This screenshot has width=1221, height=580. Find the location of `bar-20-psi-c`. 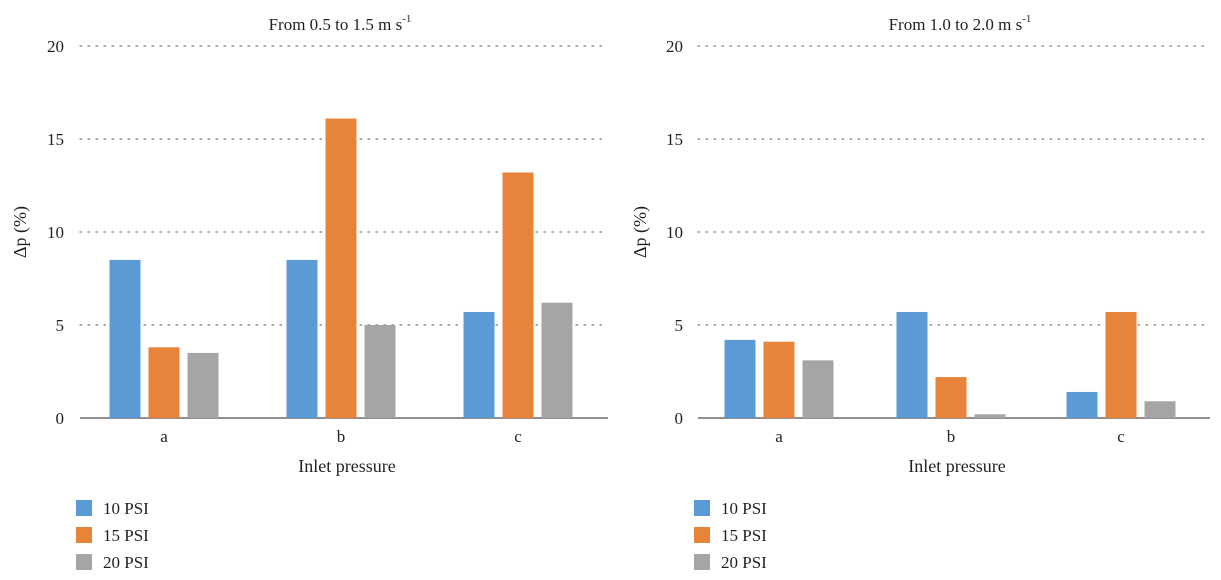

bar-20-psi-c is located at coordinates (557, 360).